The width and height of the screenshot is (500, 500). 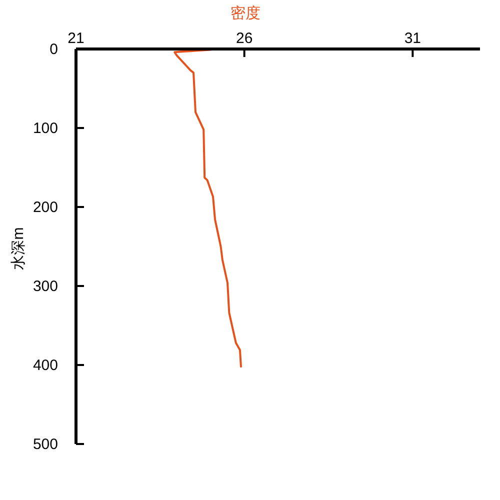 What do you see at coordinates (45, 207) in the screenshot?
I see `y-tick-label: 200` at bounding box center [45, 207].